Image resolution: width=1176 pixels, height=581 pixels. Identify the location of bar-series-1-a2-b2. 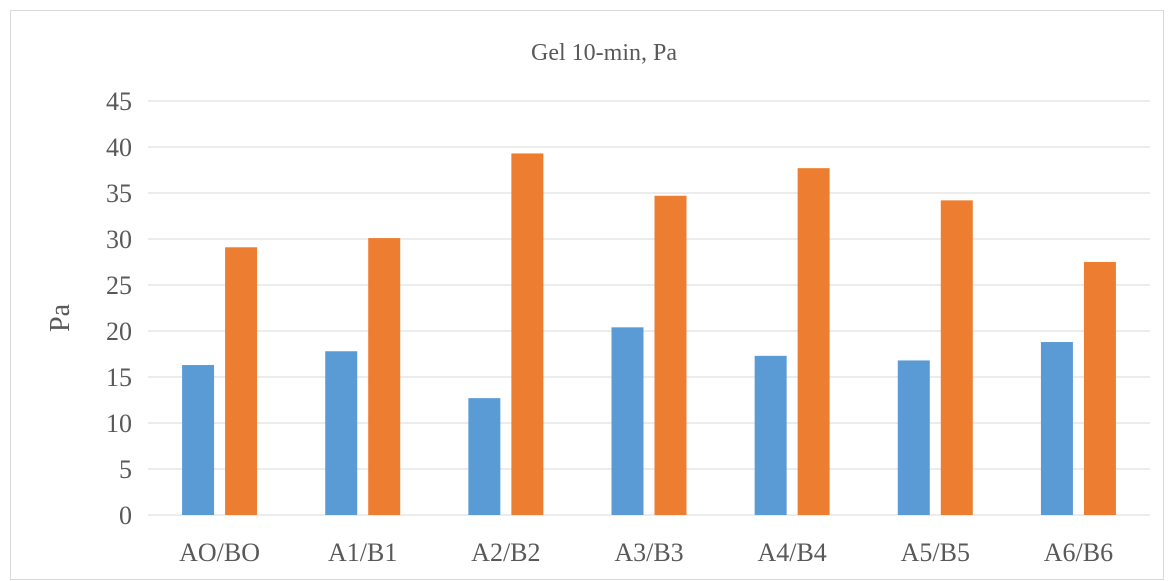
(484, 456).